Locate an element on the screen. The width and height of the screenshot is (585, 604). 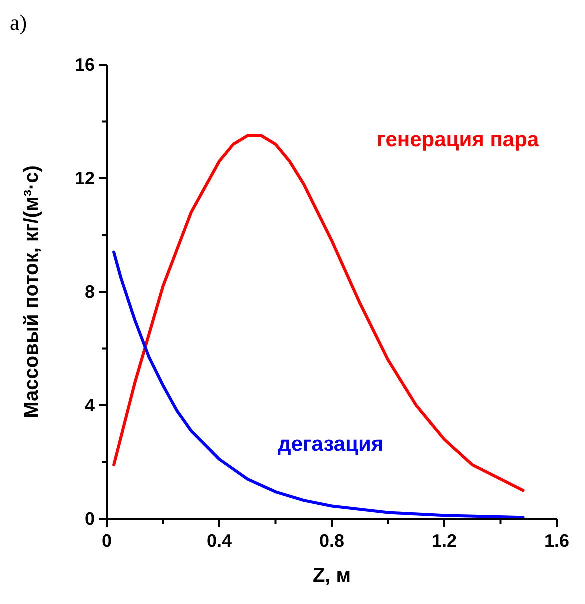
x-tick-label: 0.4 is located at coordinates (219, 541).